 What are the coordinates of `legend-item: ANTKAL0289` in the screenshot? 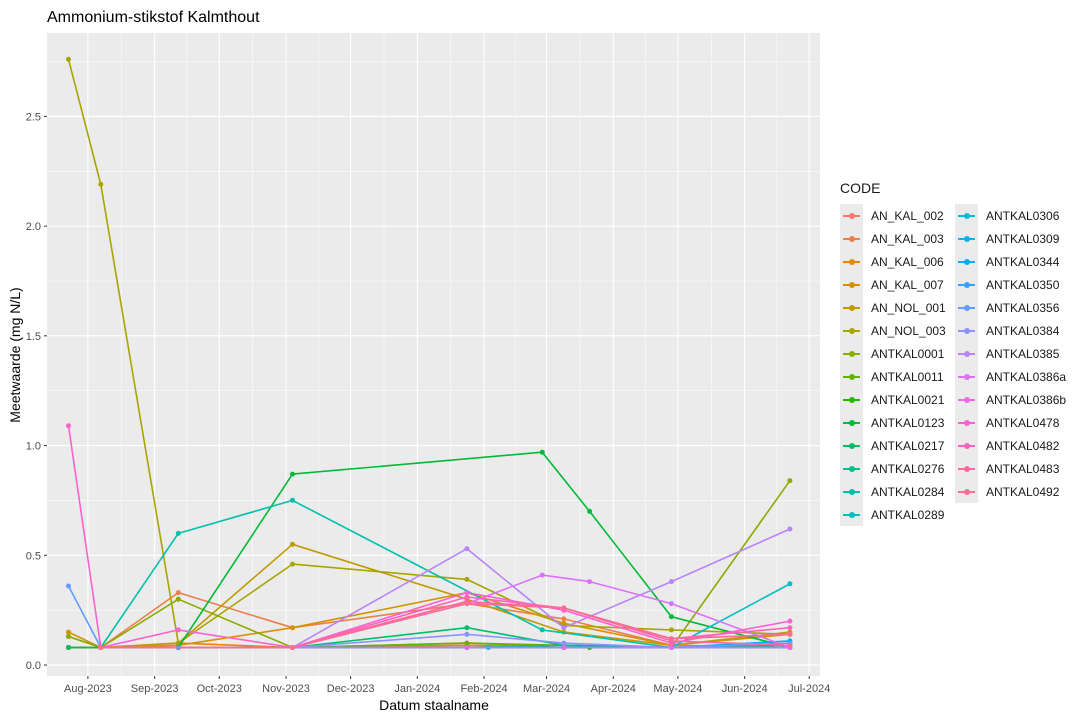 It's located at (897, 514).